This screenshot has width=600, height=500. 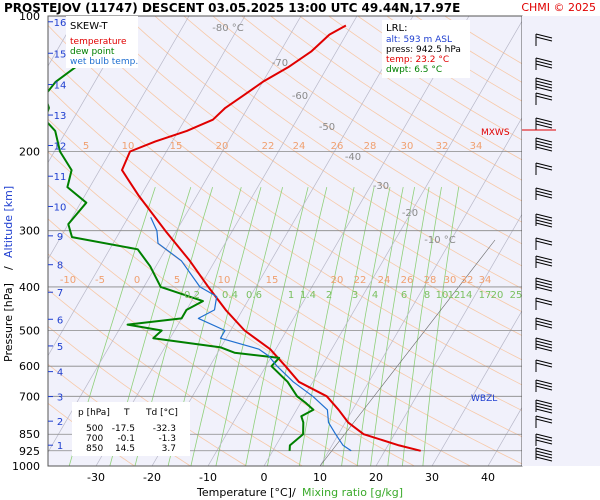 What do you see at coordinates (244, 492) in the screenshot?
I see `x-axis-label: Temperature [°C]` at bounding box center [244, 492].